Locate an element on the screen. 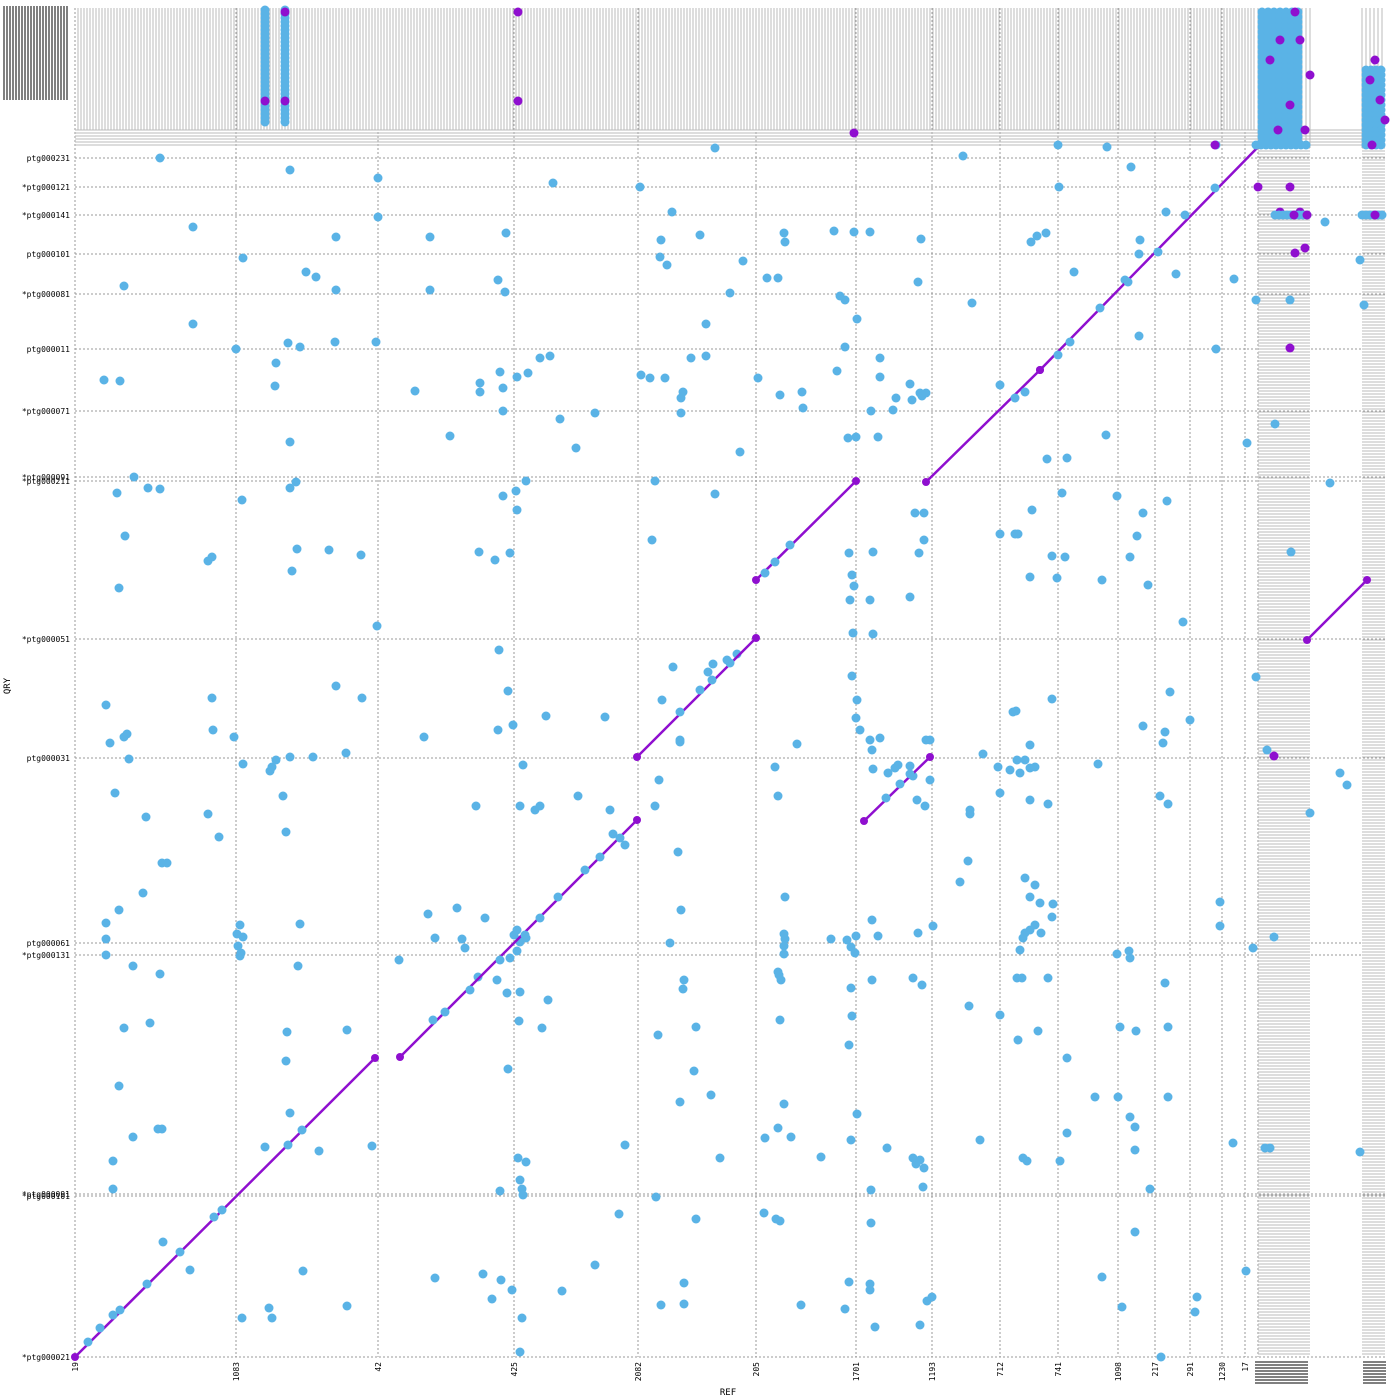  y-tick-label: *ptg000071 is located at coordinates (46, 411).